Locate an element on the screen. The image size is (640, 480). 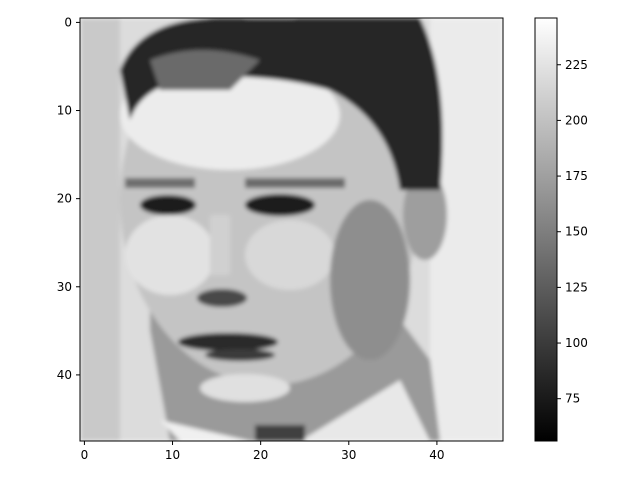
y-tick-label: 40 is located at coordinates (64, 375).